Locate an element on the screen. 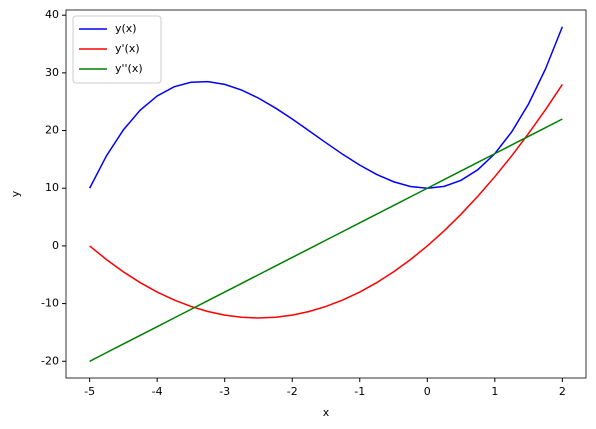 This screenshot has height=429, width=596. y-tick-label: 0 is located at coordinates (55, 245).